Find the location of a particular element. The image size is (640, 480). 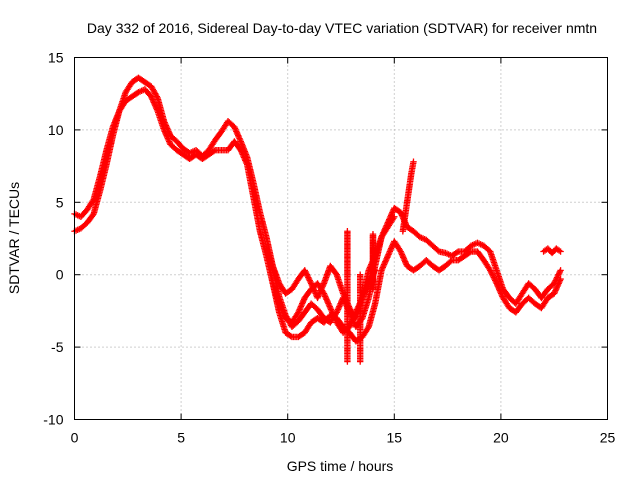

y-axis-label: SDTVAR / TECUs is located at coordinates (14, 238).